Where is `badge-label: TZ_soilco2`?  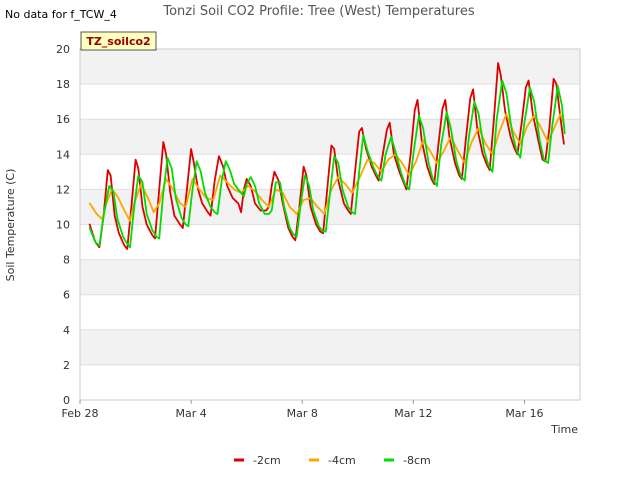
badge-label: TZ_soilco2 is located at coordinates (118, 41).